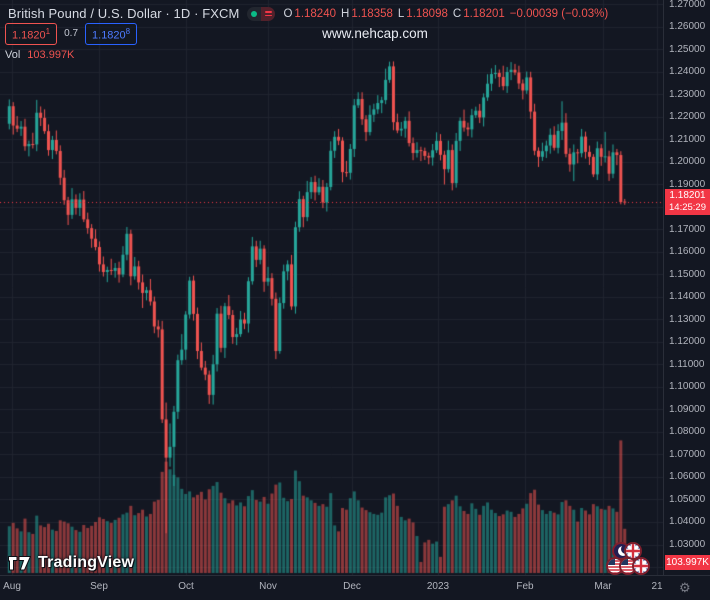 This screenshot has height=600, width=710. Describe the element at coordinates (124, 13) in the screenshot. I see `symbol-title: British Pound / U.S. Dollar · 1D · FXCM` at that location.